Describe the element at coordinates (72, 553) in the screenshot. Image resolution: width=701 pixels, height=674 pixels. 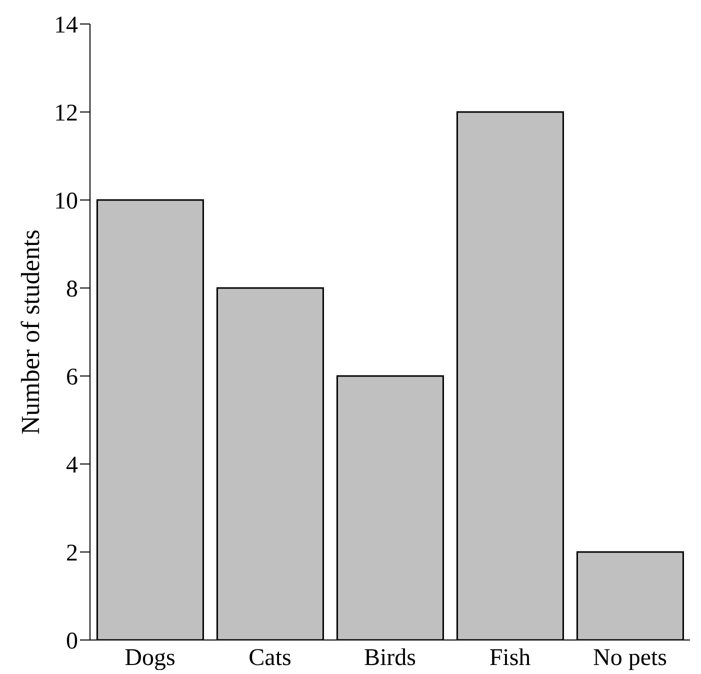
I see `y-tick-label: 2` at that location.